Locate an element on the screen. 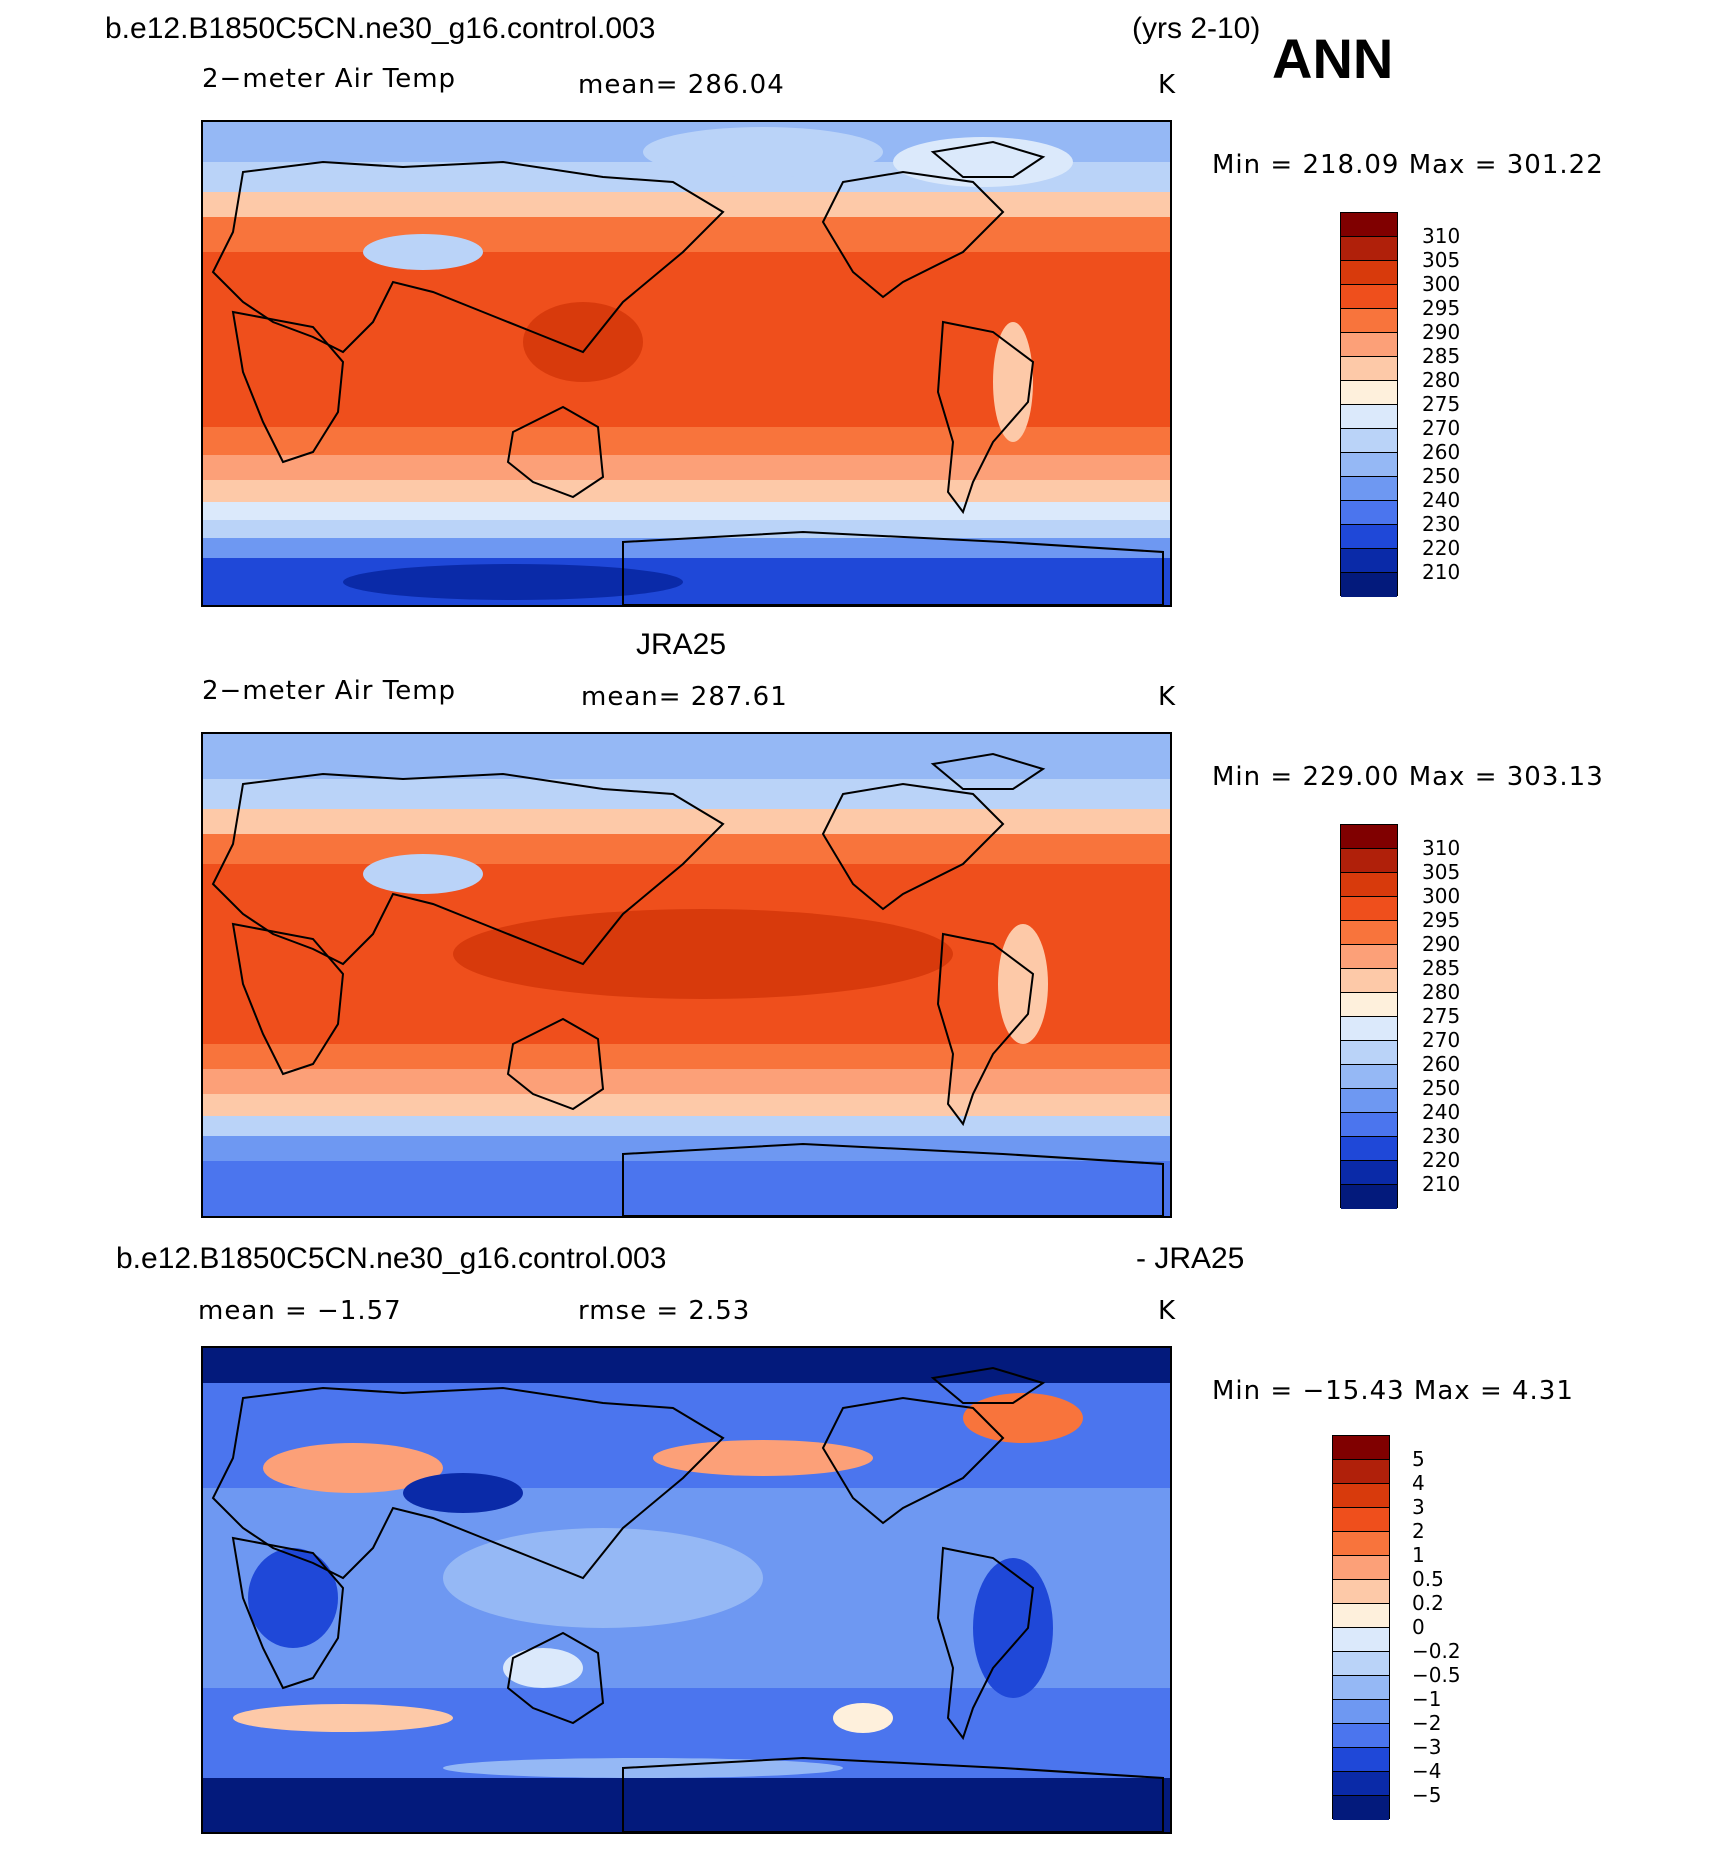 The width and height of the screenshot is (1710, 1853). panel3-colorbar is located at coordinates (1361, 1627).